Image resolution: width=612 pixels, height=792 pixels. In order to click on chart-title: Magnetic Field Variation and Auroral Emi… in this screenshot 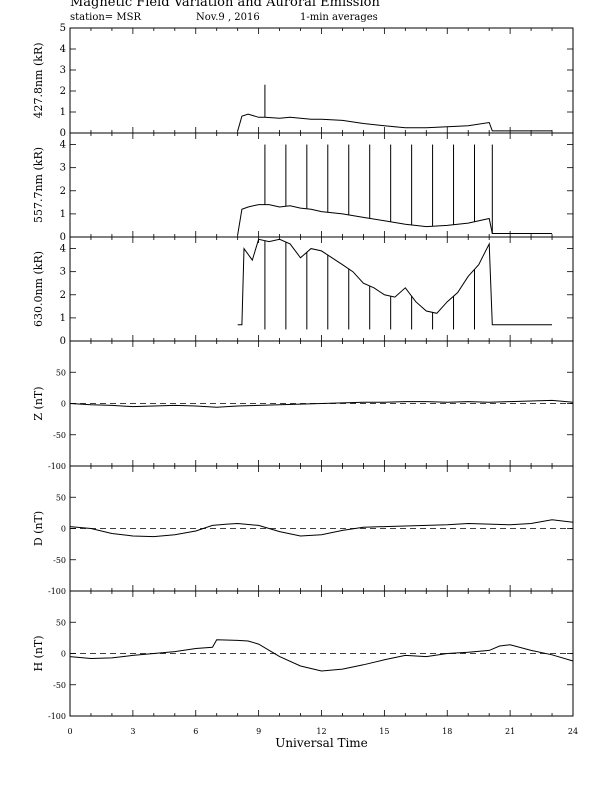, I will do `click(225, 5)`.